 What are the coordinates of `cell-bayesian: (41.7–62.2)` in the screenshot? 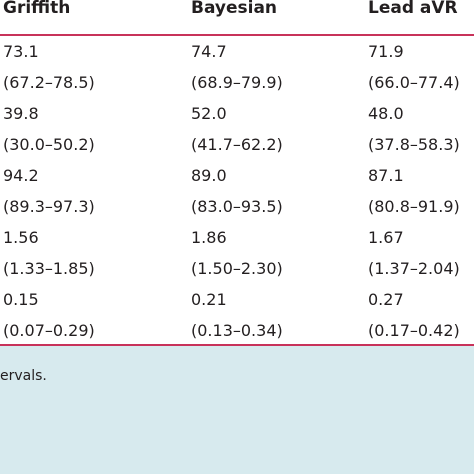 It's located at (237, 144).